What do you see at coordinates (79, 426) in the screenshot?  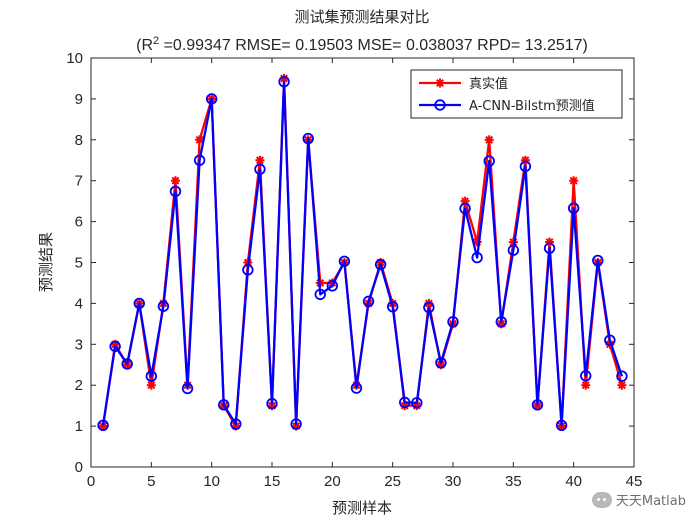 I see `y-tick-label: 1` at bounding box center [79, 426].